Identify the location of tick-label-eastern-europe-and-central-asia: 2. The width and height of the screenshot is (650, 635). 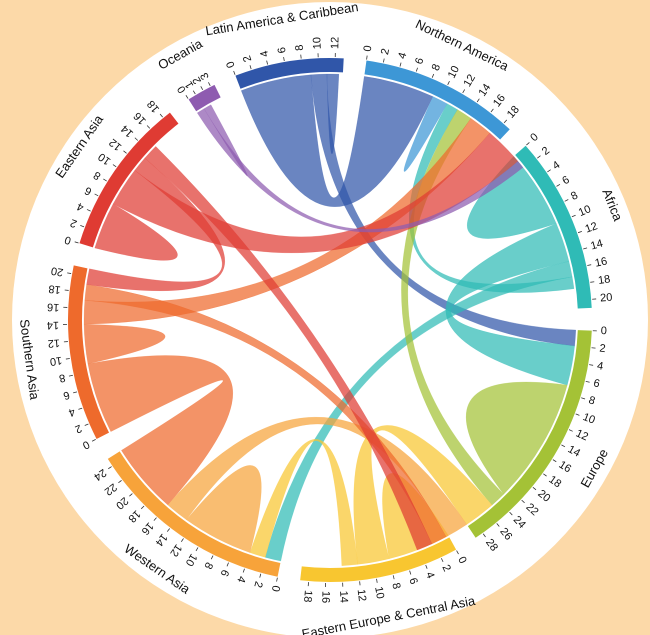
(445, 568).